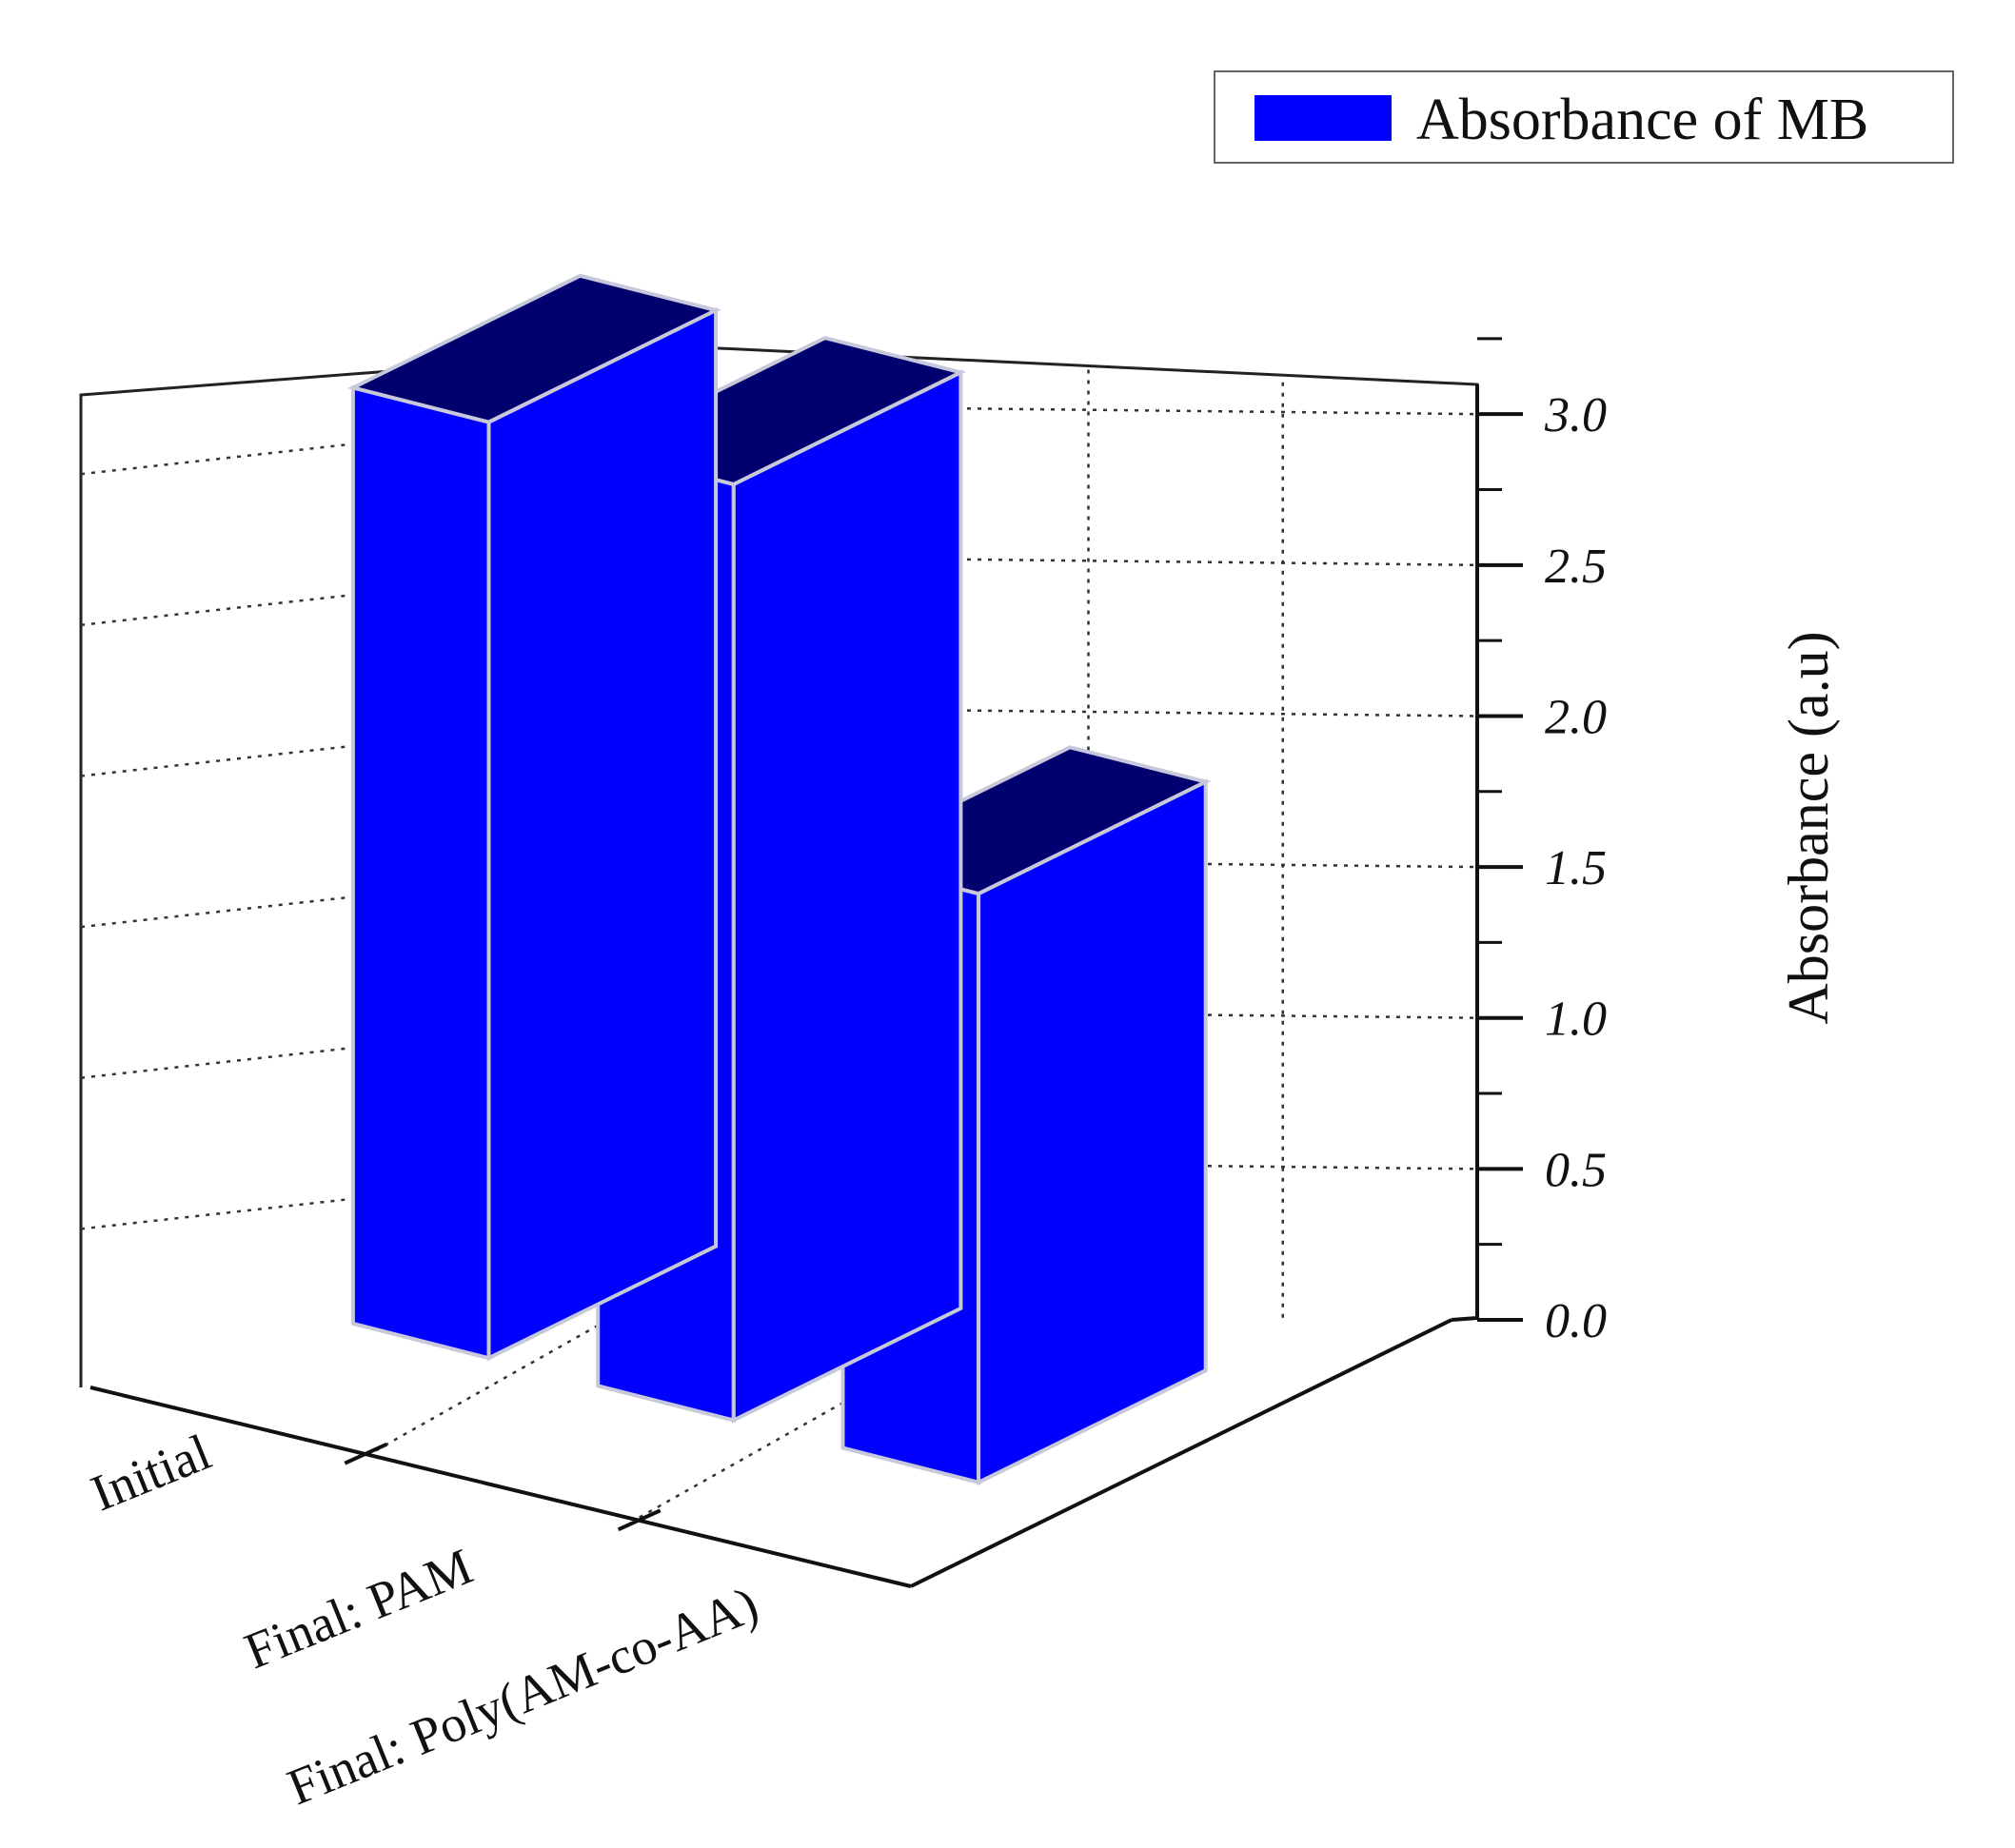 This screenshot has width=2015, height=1848. I want to click on y-tick-label: 0.5, so click(1576, 1170).